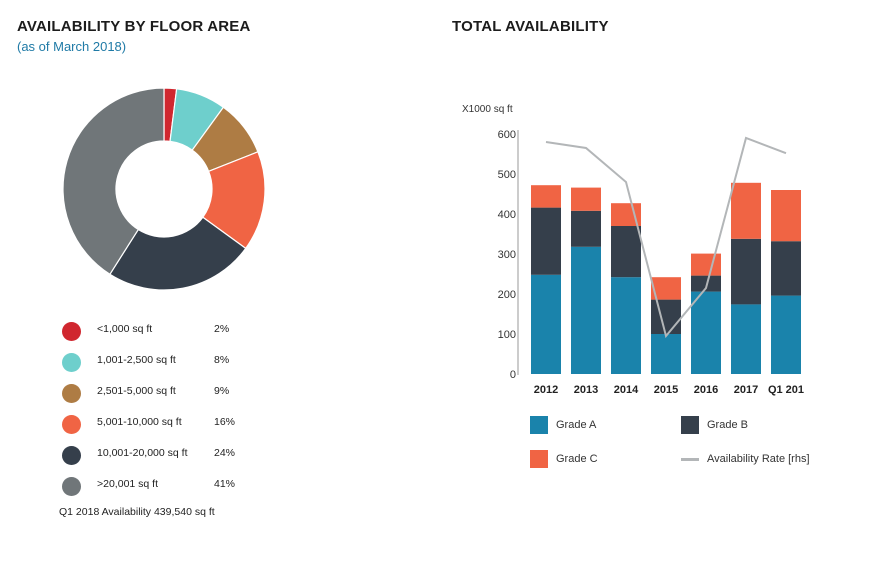 This screenshot has height=564, width=869. I want to click on legend-label: Grade C, so click(577, 459).